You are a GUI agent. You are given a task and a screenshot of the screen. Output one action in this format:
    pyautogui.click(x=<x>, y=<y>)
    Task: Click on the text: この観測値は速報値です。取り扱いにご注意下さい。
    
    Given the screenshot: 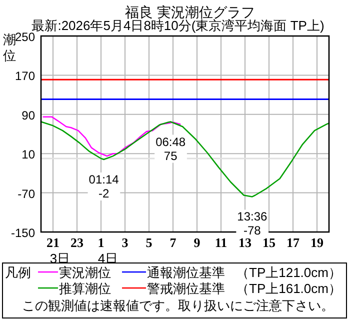 What is the action you would take?
    pyautogui.click(x=178, y=305)
    